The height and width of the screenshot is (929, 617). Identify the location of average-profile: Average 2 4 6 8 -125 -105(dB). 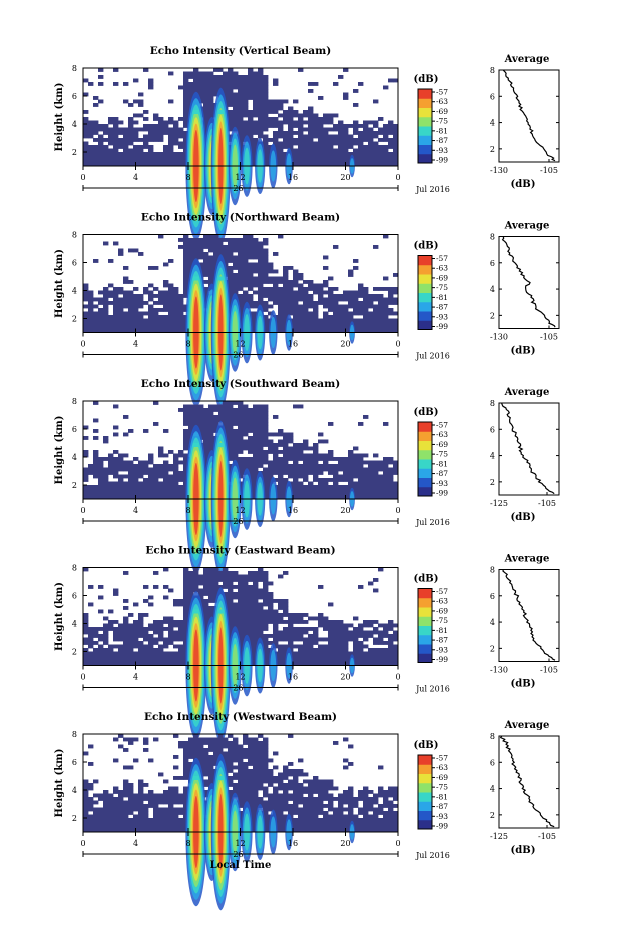
(525, 455).